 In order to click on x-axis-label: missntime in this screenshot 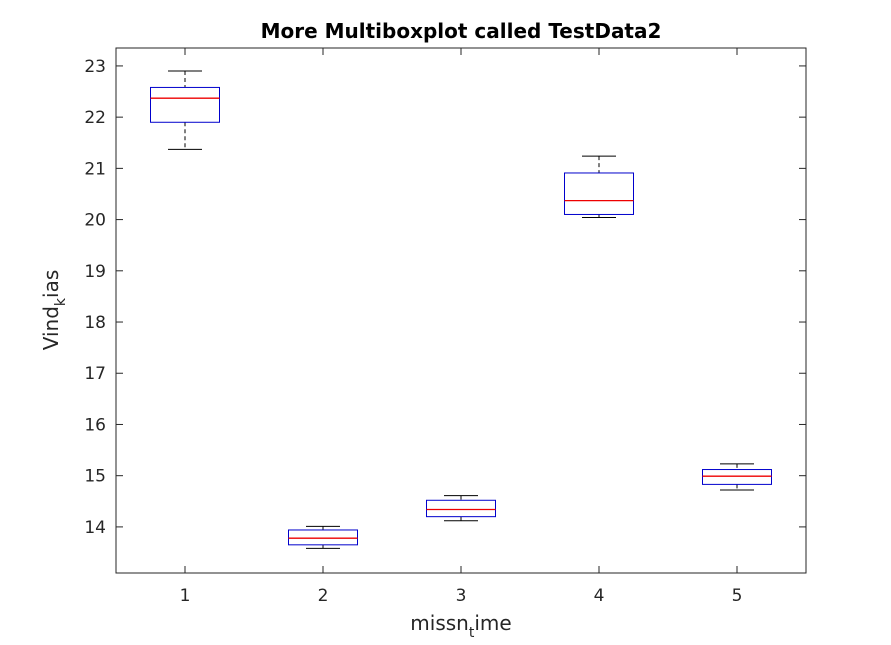, I will do `click(460, 626)`.